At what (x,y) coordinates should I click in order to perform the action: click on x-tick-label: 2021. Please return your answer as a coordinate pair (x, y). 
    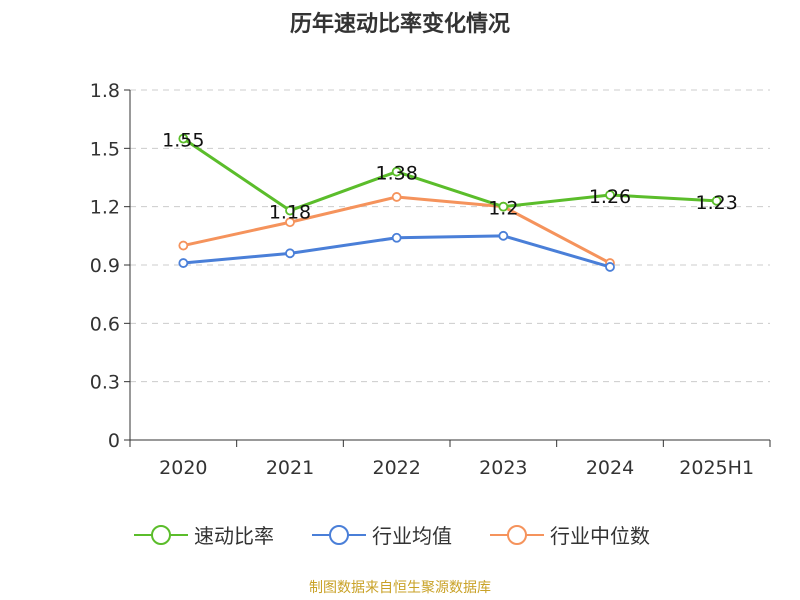
    Looking at the image, I should click on (290, 468).